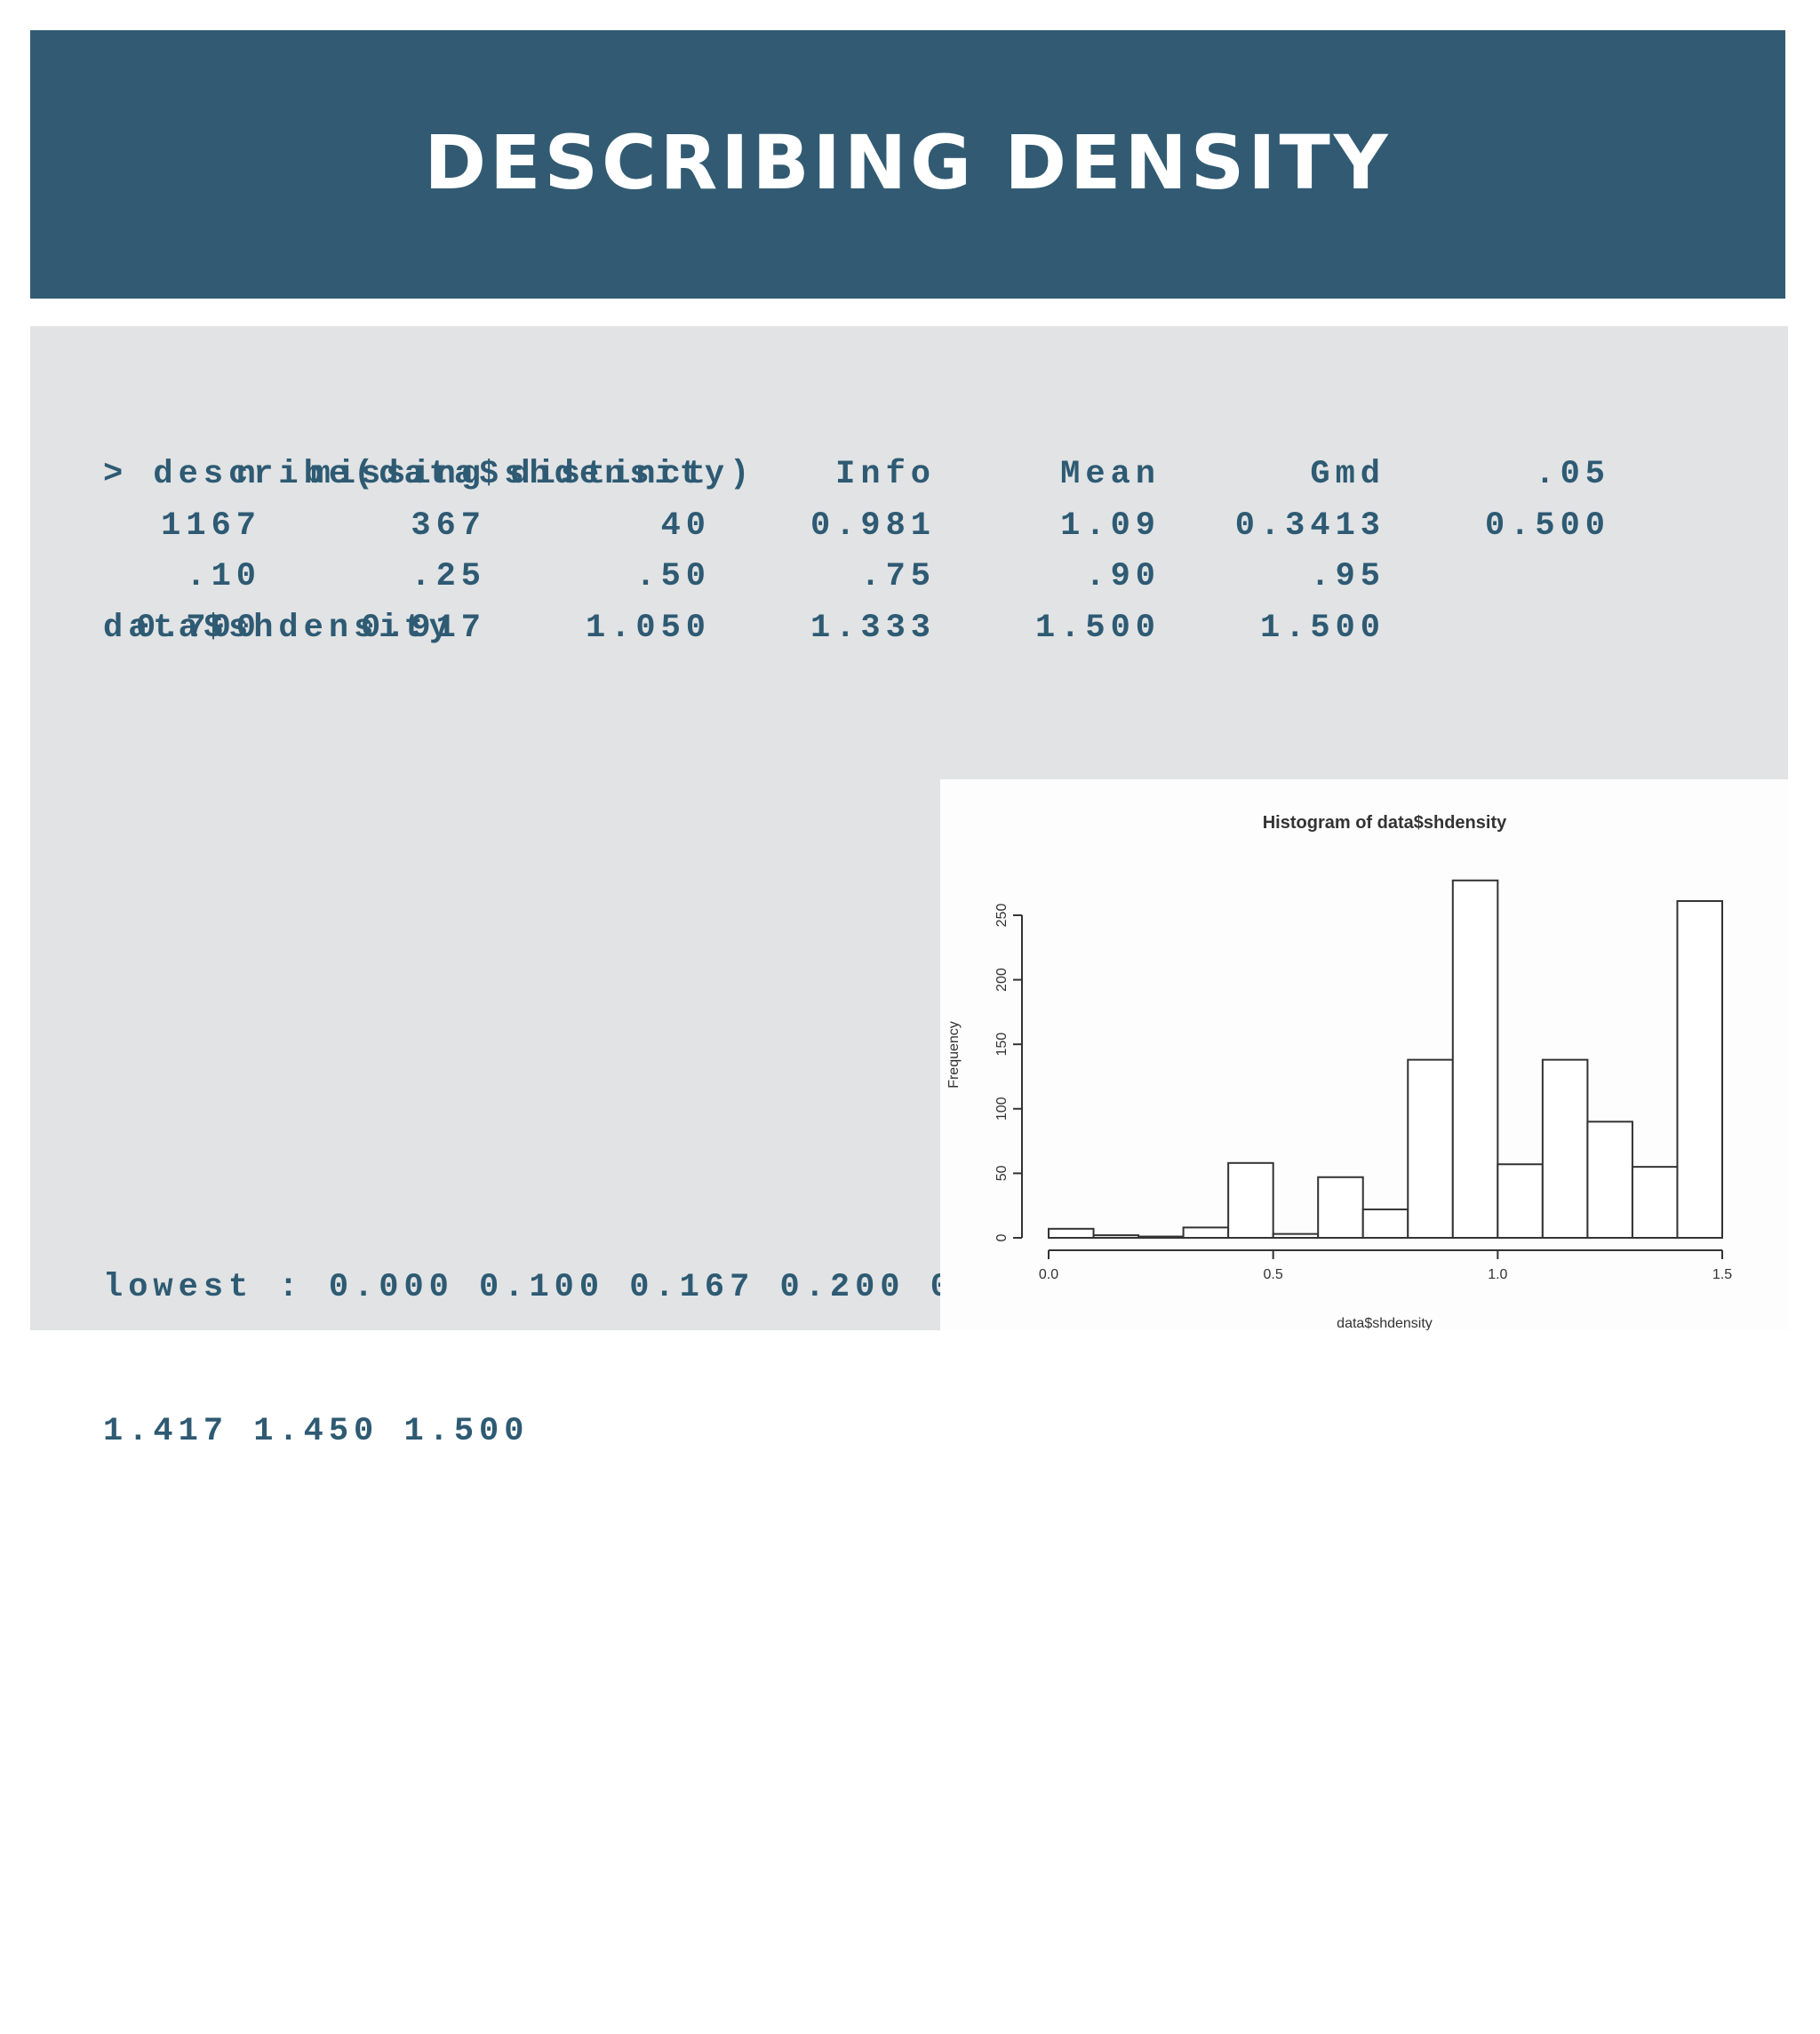  Describe the element at coordinates (1722, 1274) in the screenshot. I see `x-tick-label: 1.5` at that location.